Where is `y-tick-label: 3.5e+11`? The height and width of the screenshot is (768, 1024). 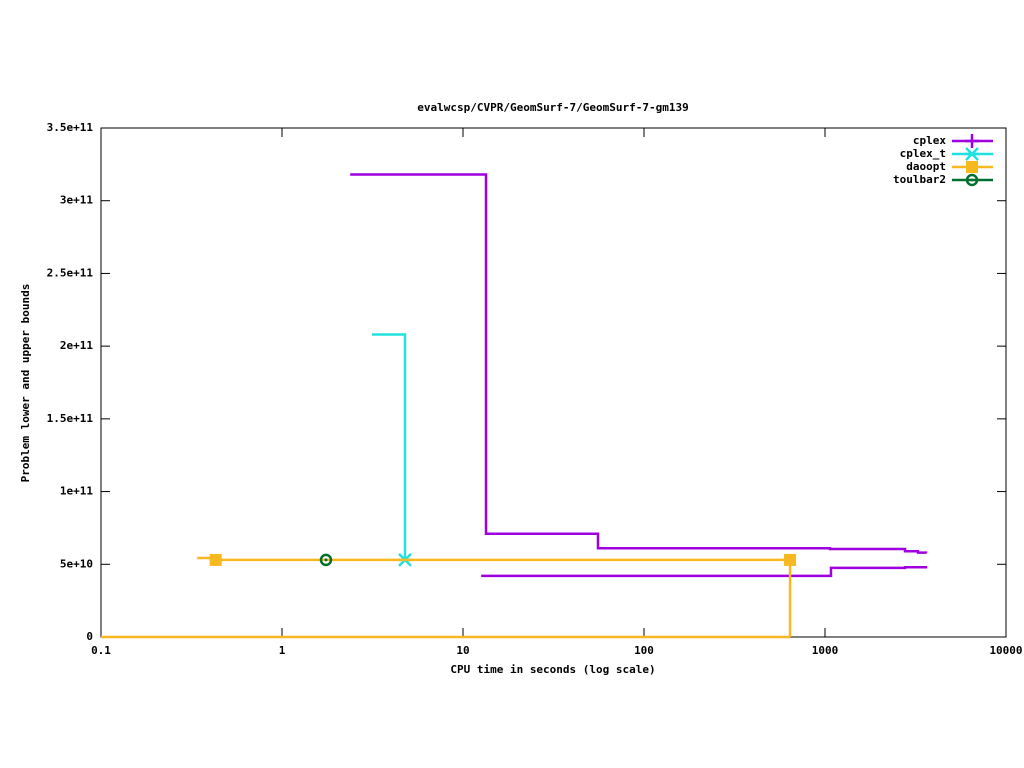 y-tick-label: 3.5e+11 is located at coordinates (70, 127).